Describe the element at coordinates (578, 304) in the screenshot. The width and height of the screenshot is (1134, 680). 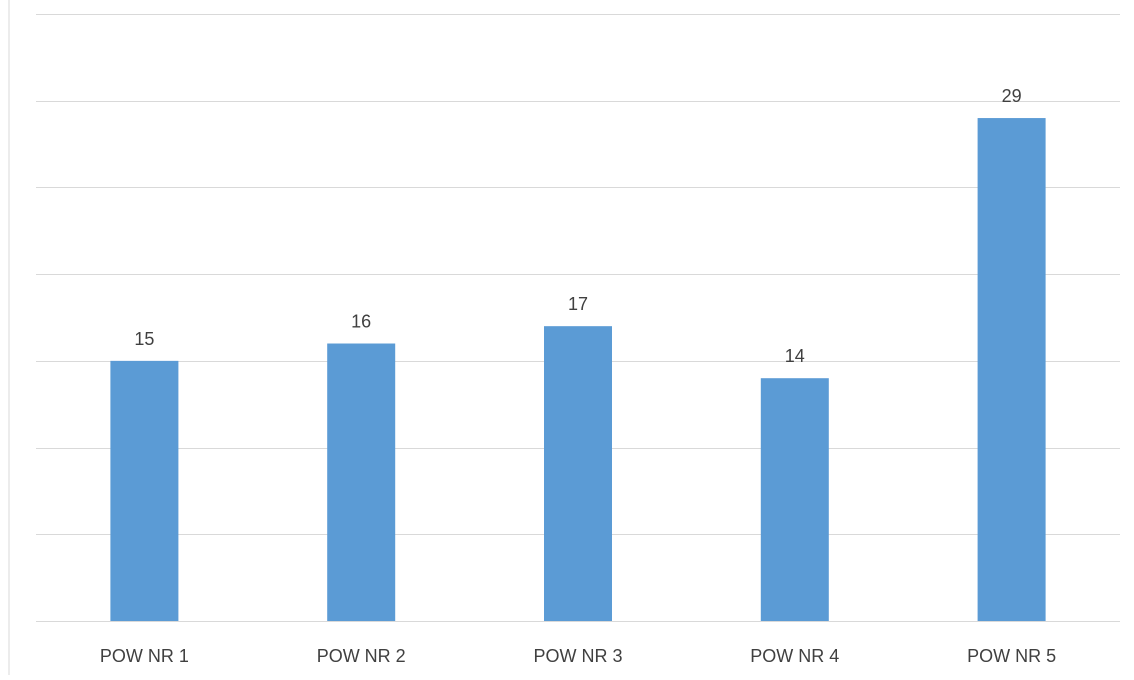
I see `data-label: 17` at that location.